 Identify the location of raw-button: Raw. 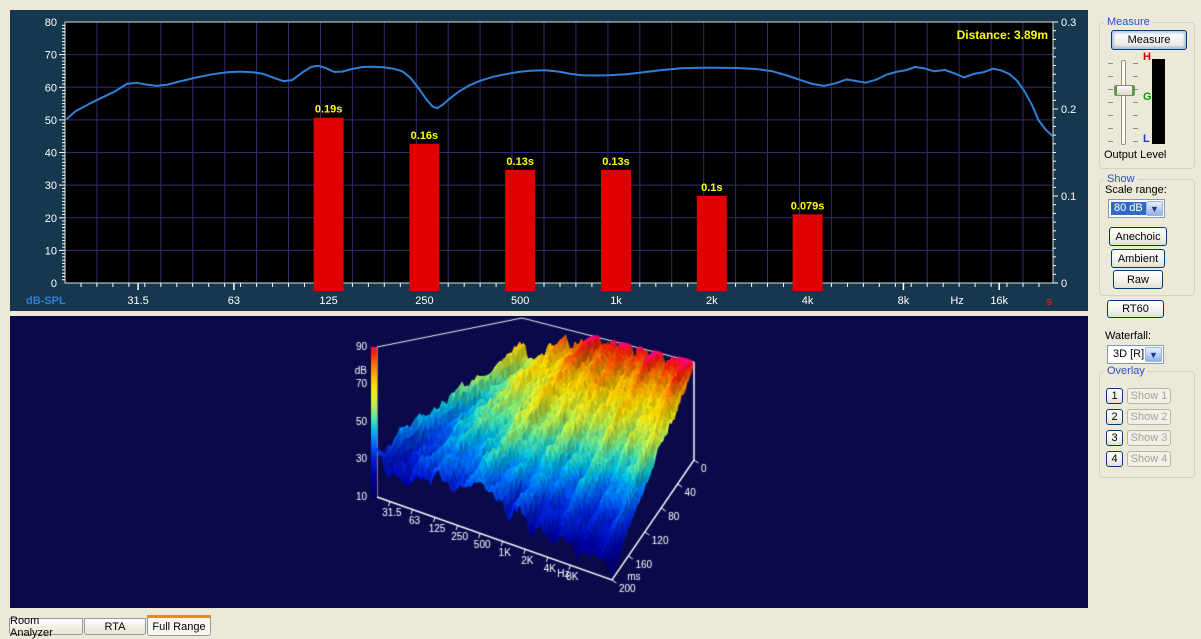
(1138, 279).